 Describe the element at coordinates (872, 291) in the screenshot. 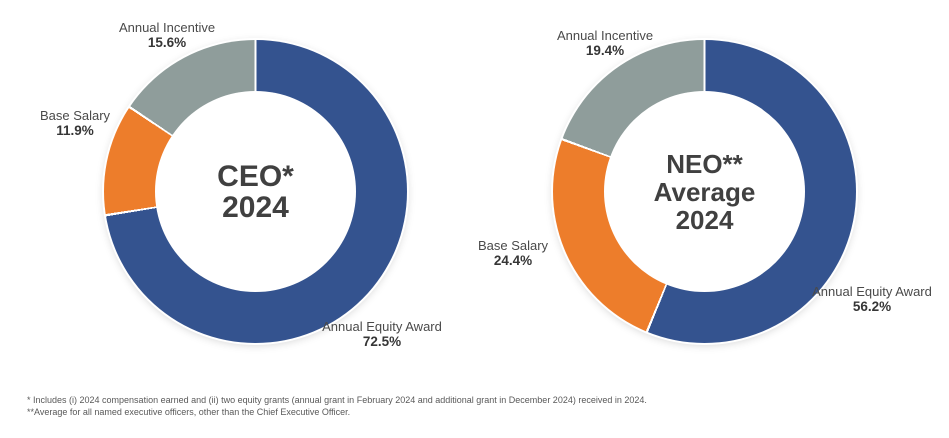

I see `neo-annual-equity-name: Annual Equity Award` at that location.